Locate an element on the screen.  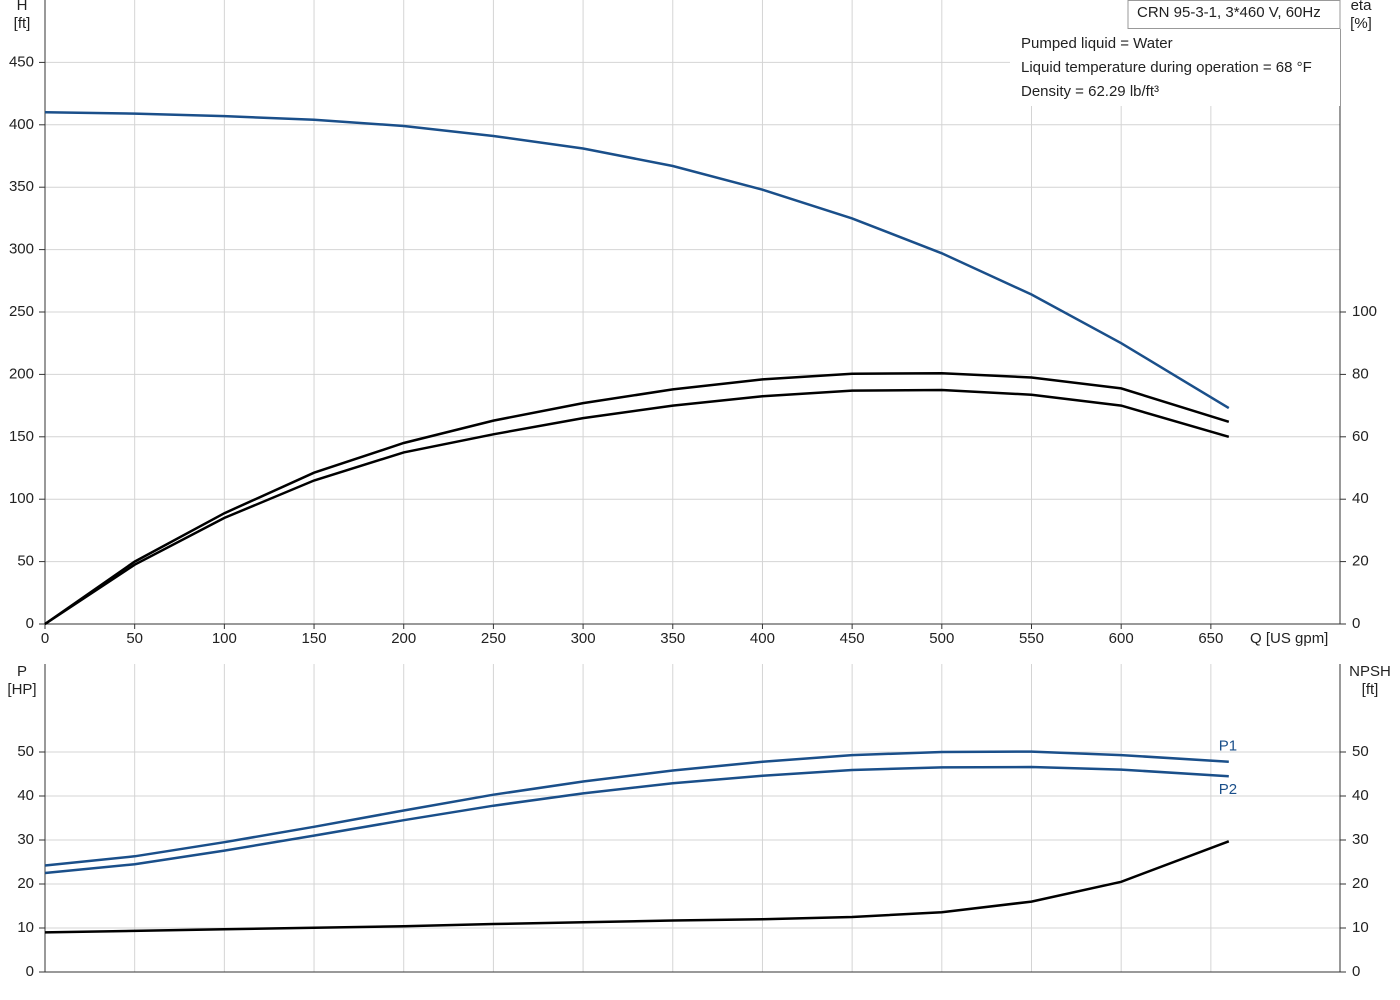
y-tick-label: 250 is located at coordinates (21, 311).